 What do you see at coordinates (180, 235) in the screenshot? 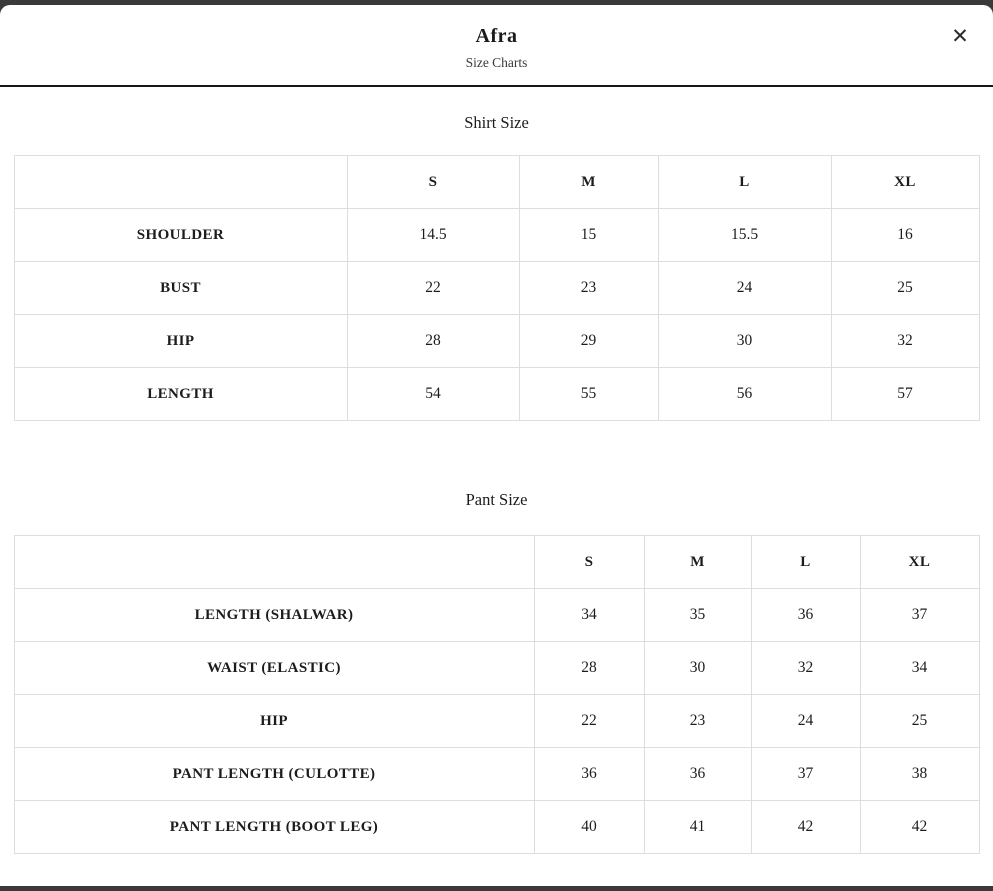
I see `measurement-label: SHOULDER` at bounding box center [180, 235].